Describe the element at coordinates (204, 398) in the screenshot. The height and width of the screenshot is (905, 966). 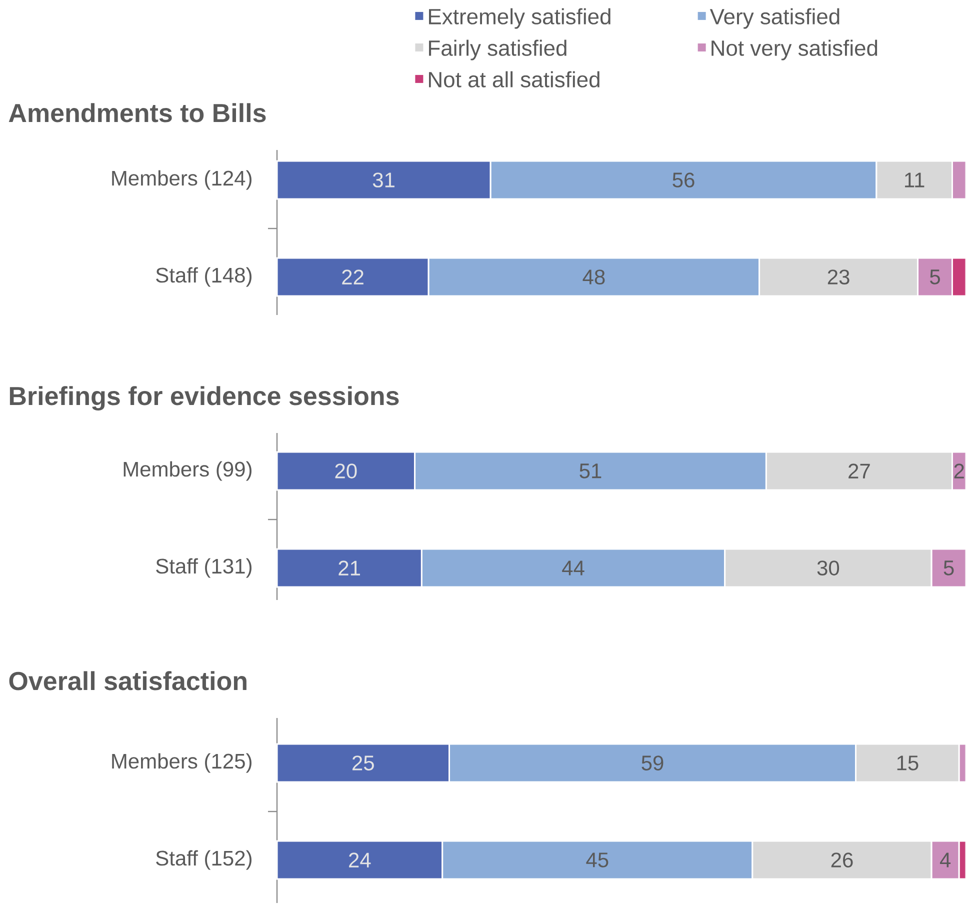
I see `chart-title: Briefings for evidence sessions` at that location.